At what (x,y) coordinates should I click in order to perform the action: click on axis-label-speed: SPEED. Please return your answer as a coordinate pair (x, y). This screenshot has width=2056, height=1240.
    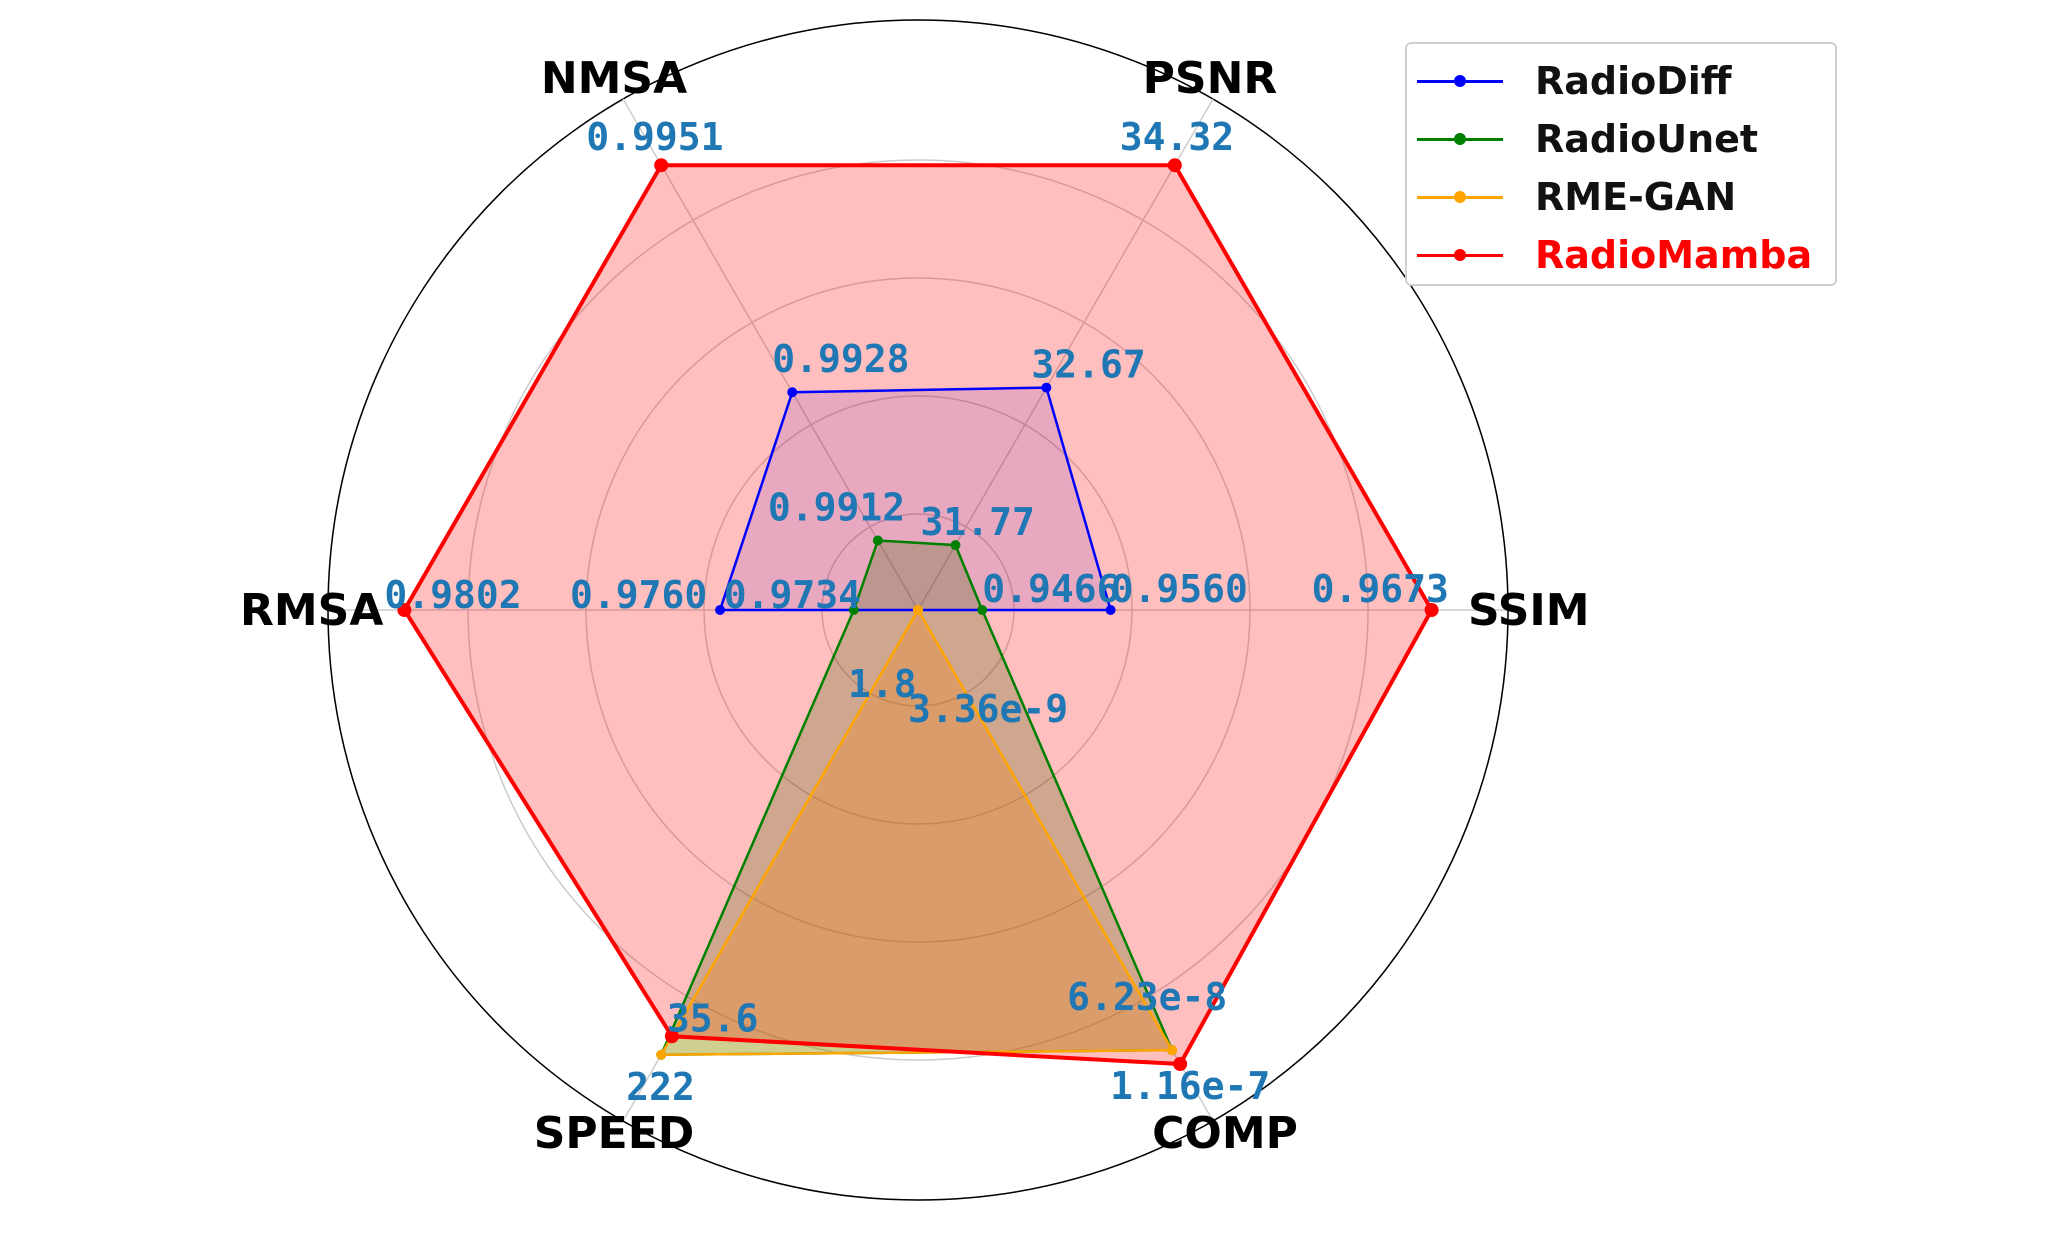
    Looking at the image, I should click on (614, 1133).